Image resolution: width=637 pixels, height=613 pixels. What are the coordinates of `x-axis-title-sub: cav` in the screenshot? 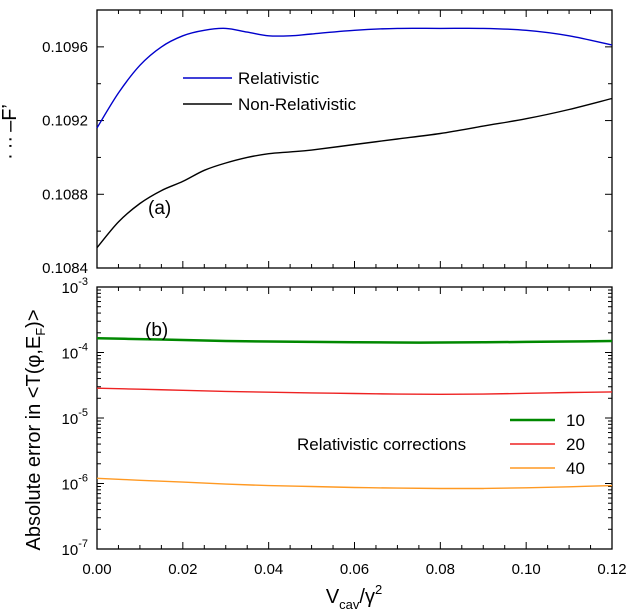 It's located at (349, 604).